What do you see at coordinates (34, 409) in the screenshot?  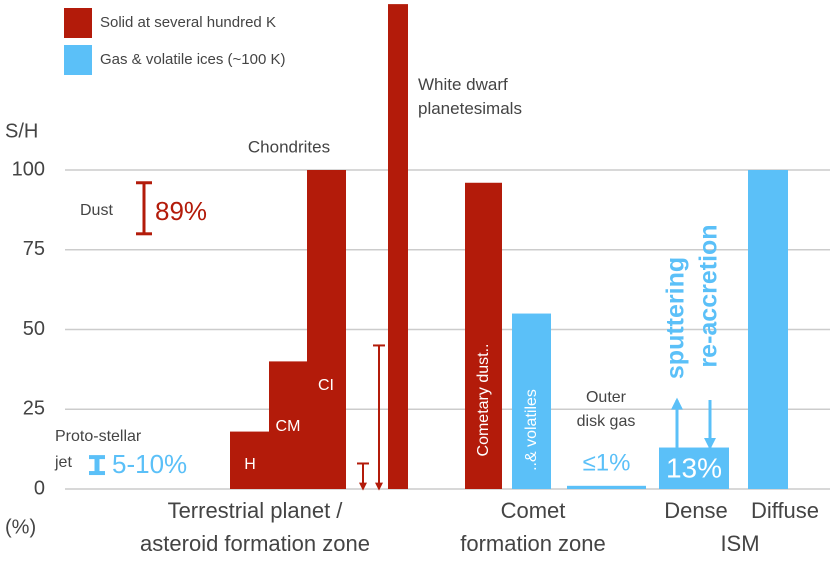 I see `y-tick-label: 25` at bounding box center [34, 409].